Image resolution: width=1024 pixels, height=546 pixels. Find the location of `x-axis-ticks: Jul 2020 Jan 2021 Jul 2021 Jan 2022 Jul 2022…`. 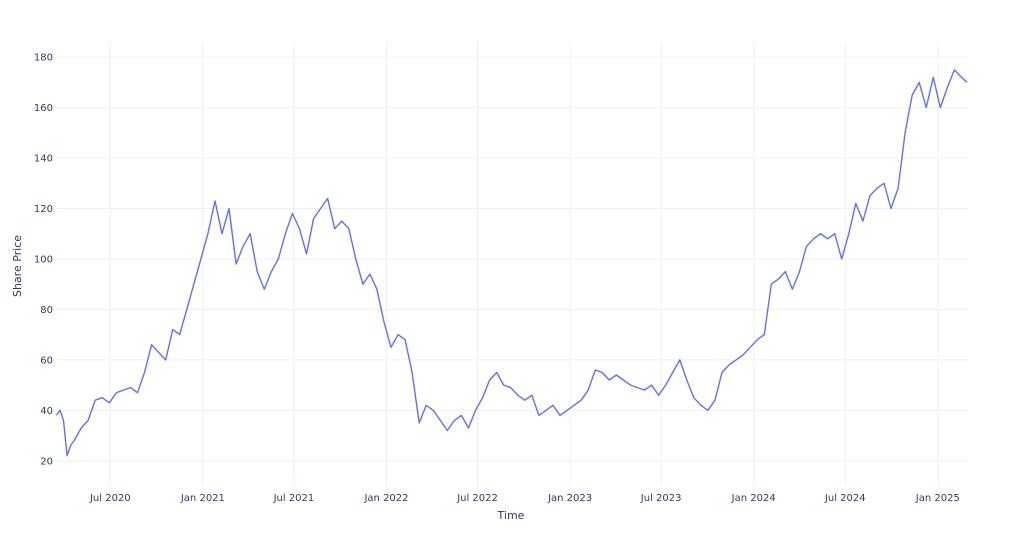

x-axis-ticks: Jul 2020 Jan 2021 Jul 2021 Jan 2022 Jul 2022… is located at coordinates (524, 498).